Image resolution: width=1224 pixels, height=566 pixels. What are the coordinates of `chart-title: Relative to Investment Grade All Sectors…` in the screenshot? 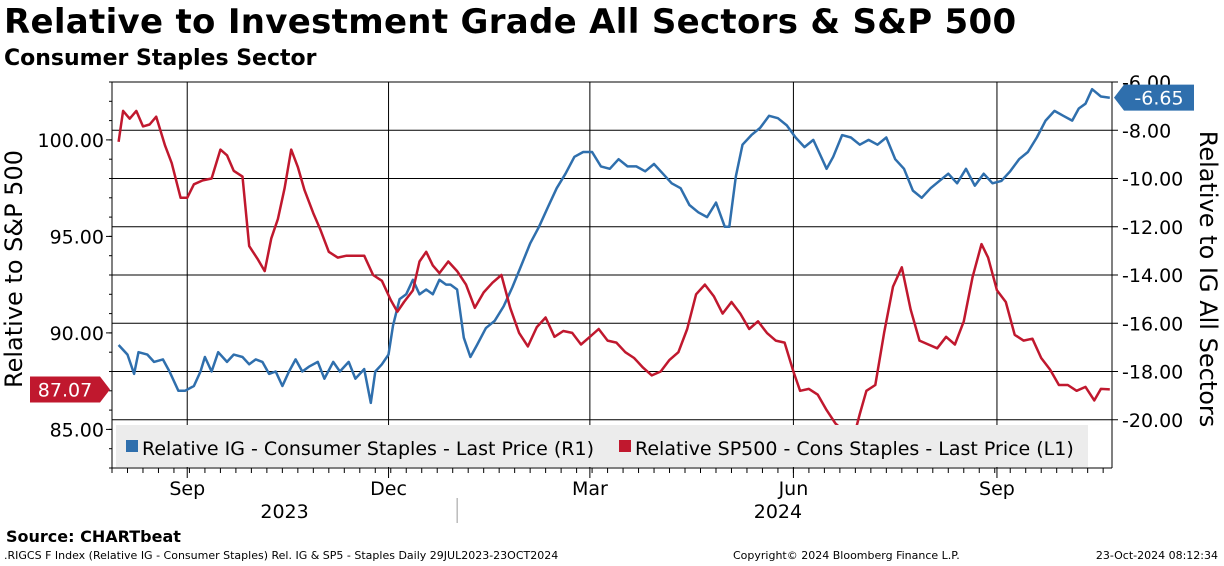 It's located at (510, 22).